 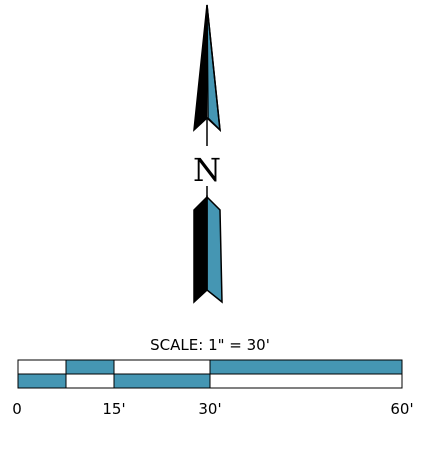 I want to click on north-arrow-lower-left-fill, so click(x=200, y=249).